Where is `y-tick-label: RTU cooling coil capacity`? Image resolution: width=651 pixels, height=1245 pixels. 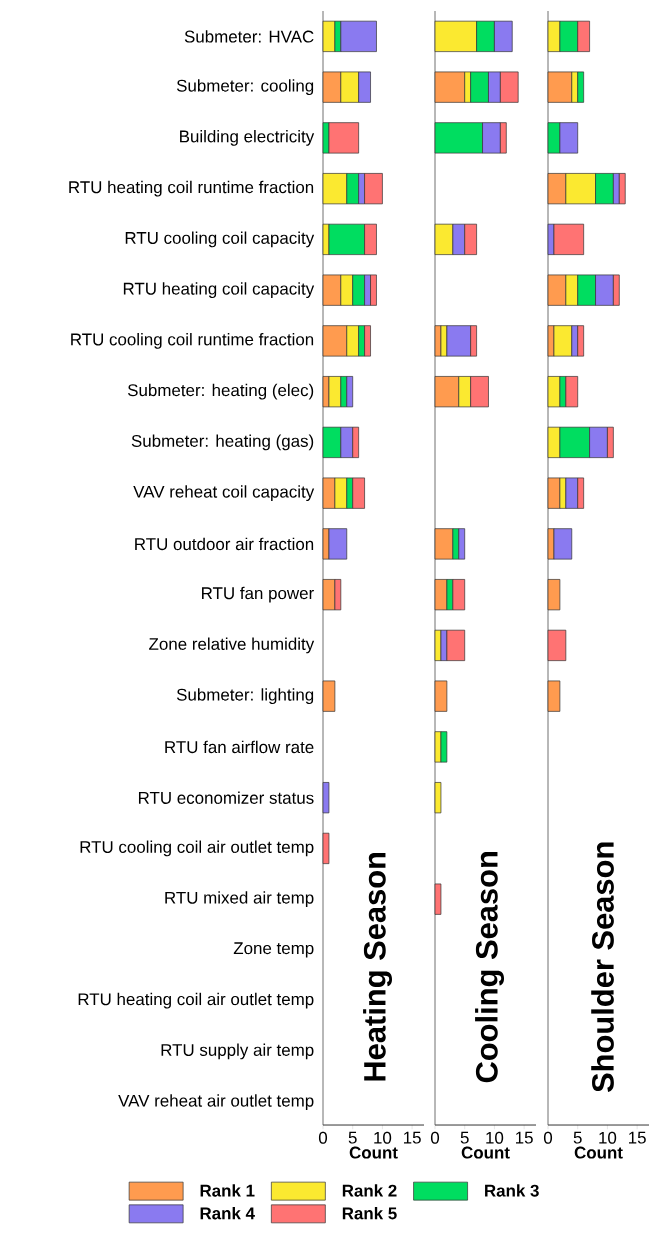 y-tick-label: RTU cooling coil capacity is located at coordinates (220, 239).